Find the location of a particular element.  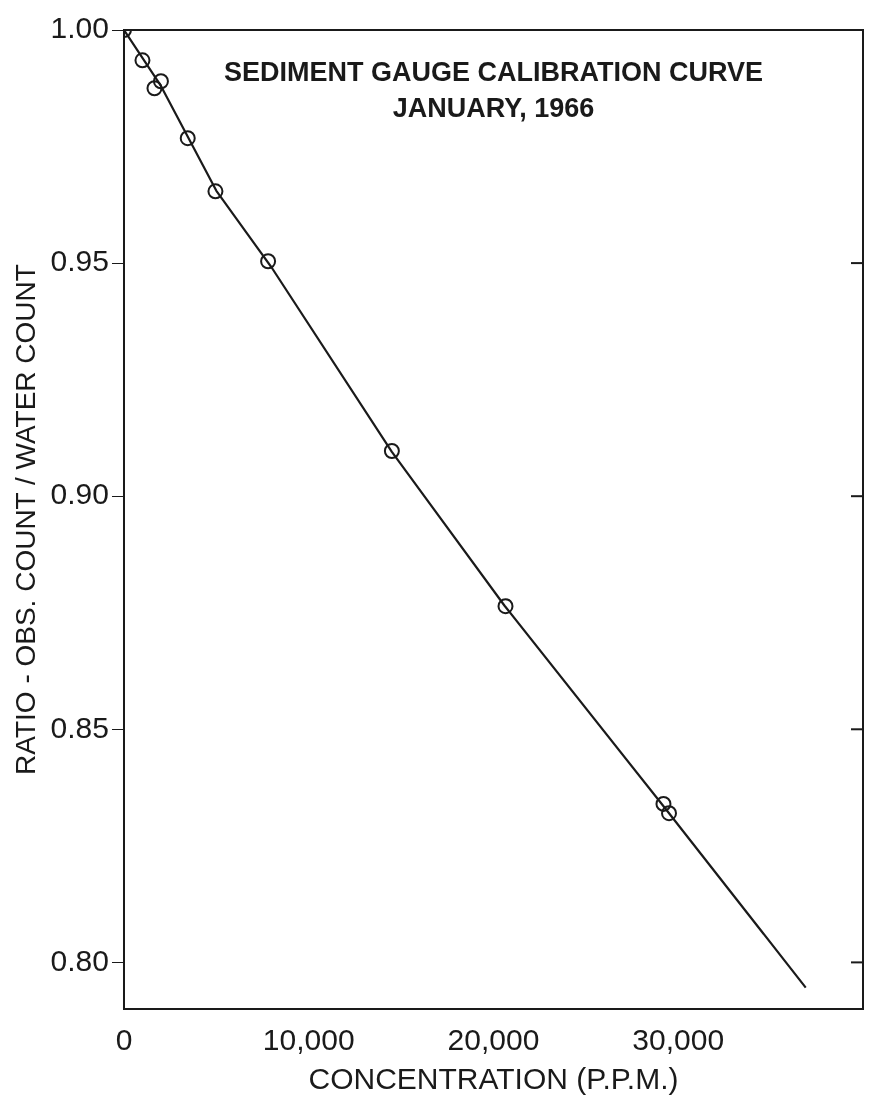

y-tick-label: 0.80 is located at coordinates (79, 960).